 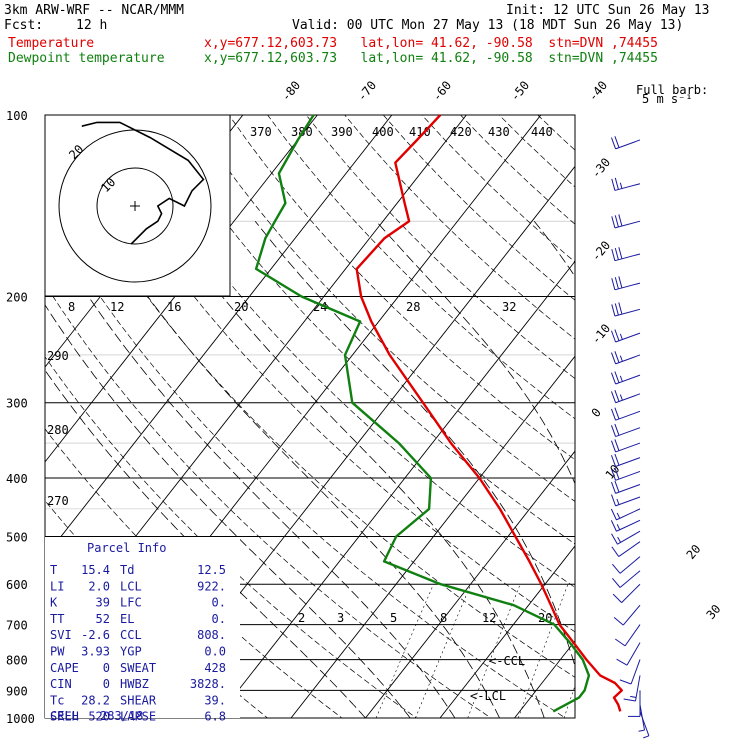 I want to click on parcel-param-value: 15.4, so click(x=95, y=570).